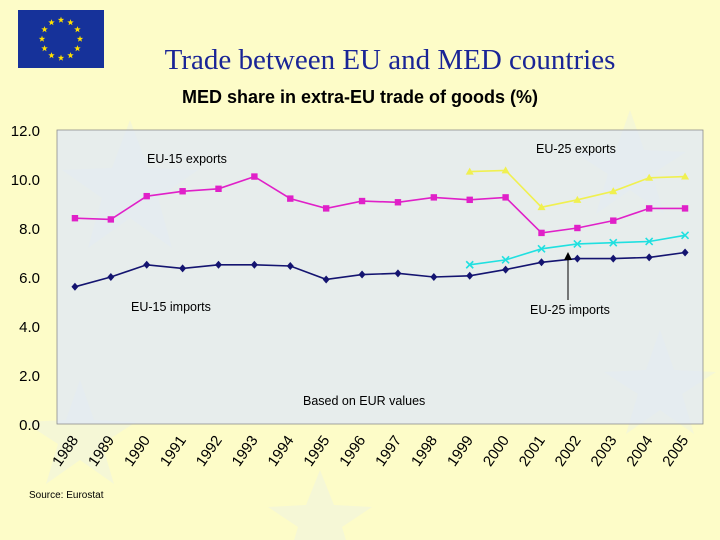 The height and width of the screenshot is (540, 720). Describe the element at coordinates (171, 307) in the screenshot. I see `annotation-eu15-imports: EU-15 imports` at that location.